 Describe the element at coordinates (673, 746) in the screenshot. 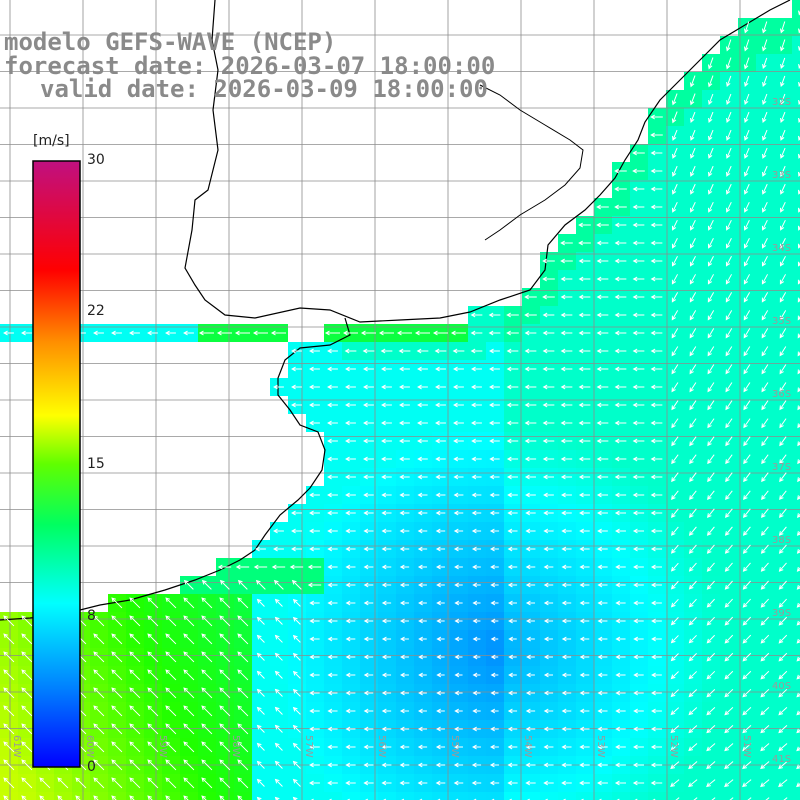

I see `longitude-label: 52W` at that location.